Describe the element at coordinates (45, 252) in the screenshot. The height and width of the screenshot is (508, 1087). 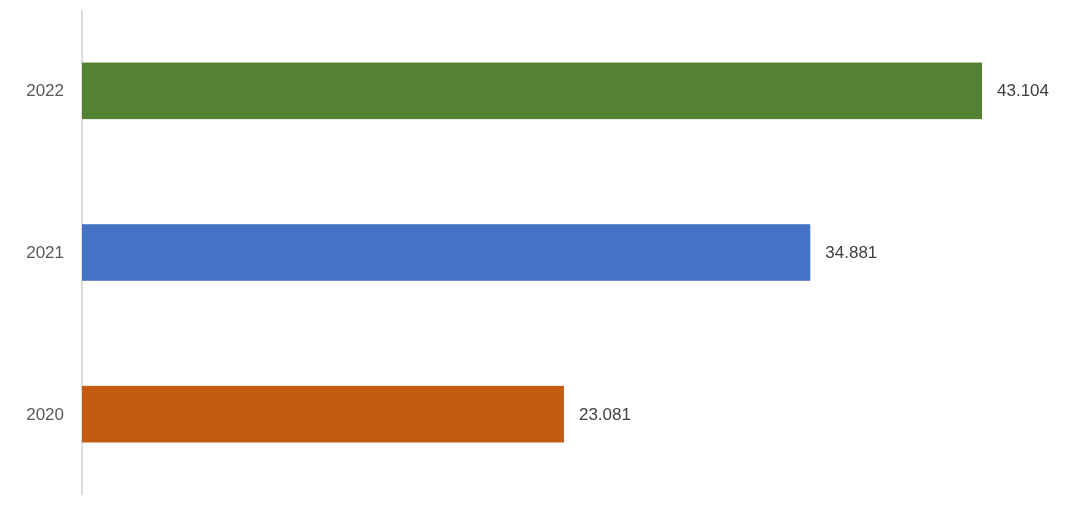
I see `y-tick-label: 2021` at that location.